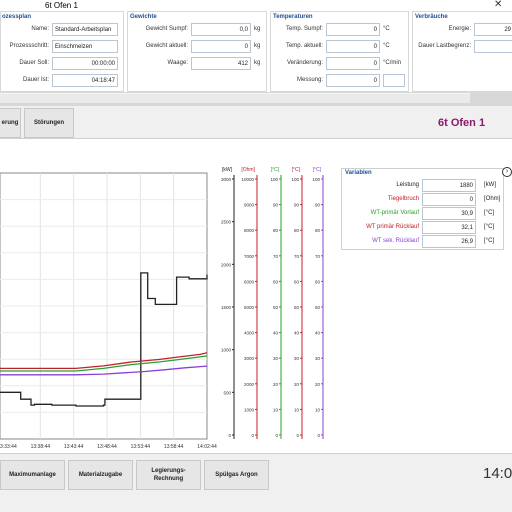 The image size is (512, 512). Describe the element at coordinates (353, 63) in the screenshot. I see `temp-change-field: 0` at that location.